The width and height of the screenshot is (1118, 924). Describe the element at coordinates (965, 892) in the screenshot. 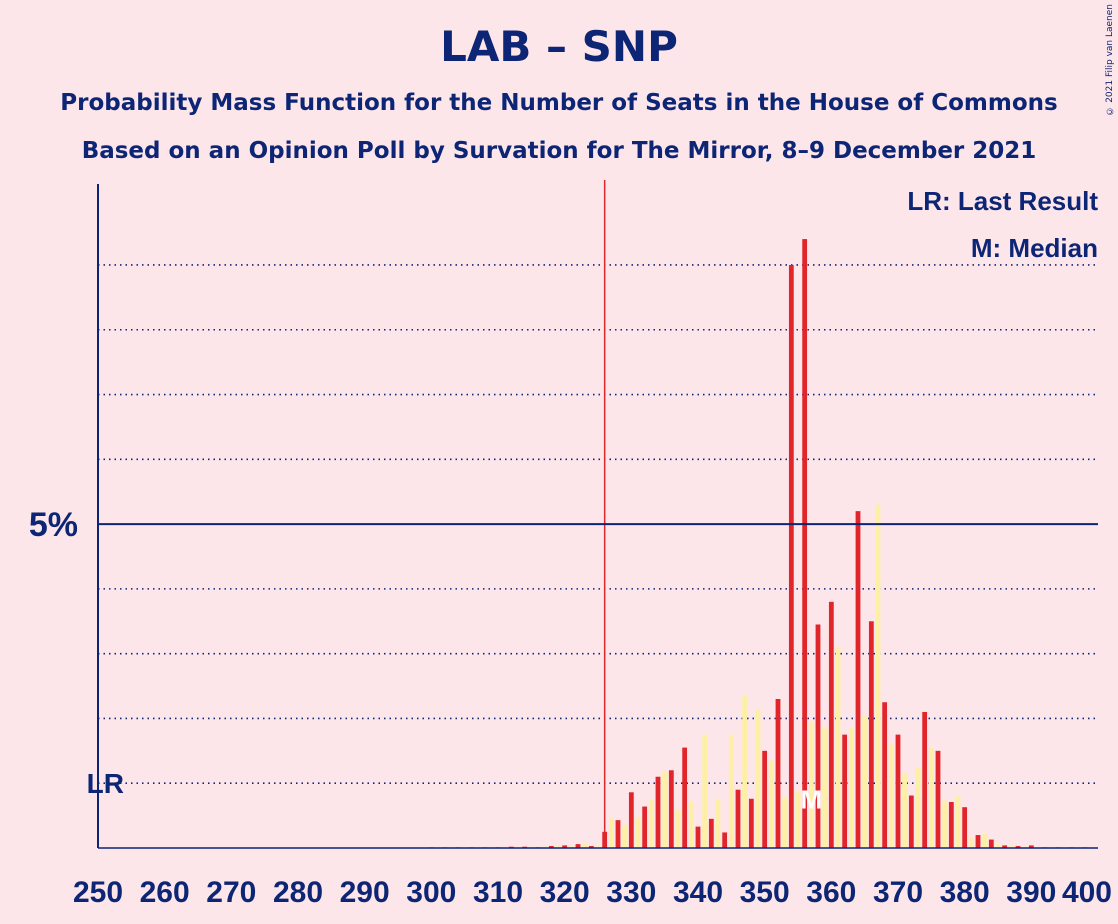

I see `x-tick-label: 380` at that location.